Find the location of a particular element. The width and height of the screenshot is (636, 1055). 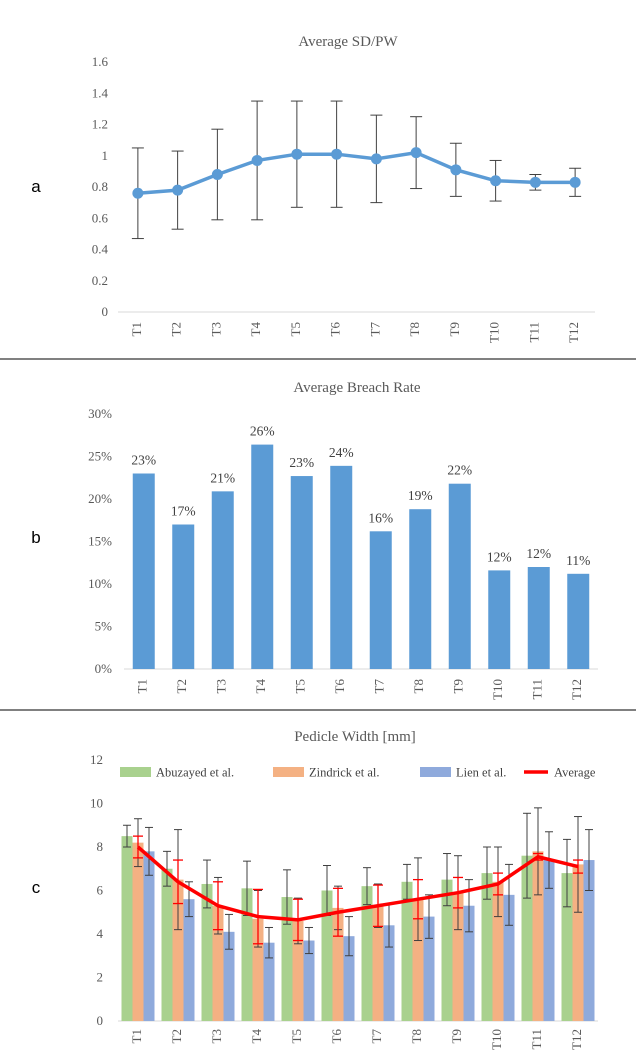

legend-label-3: Average is located at coordinates (575, 773).